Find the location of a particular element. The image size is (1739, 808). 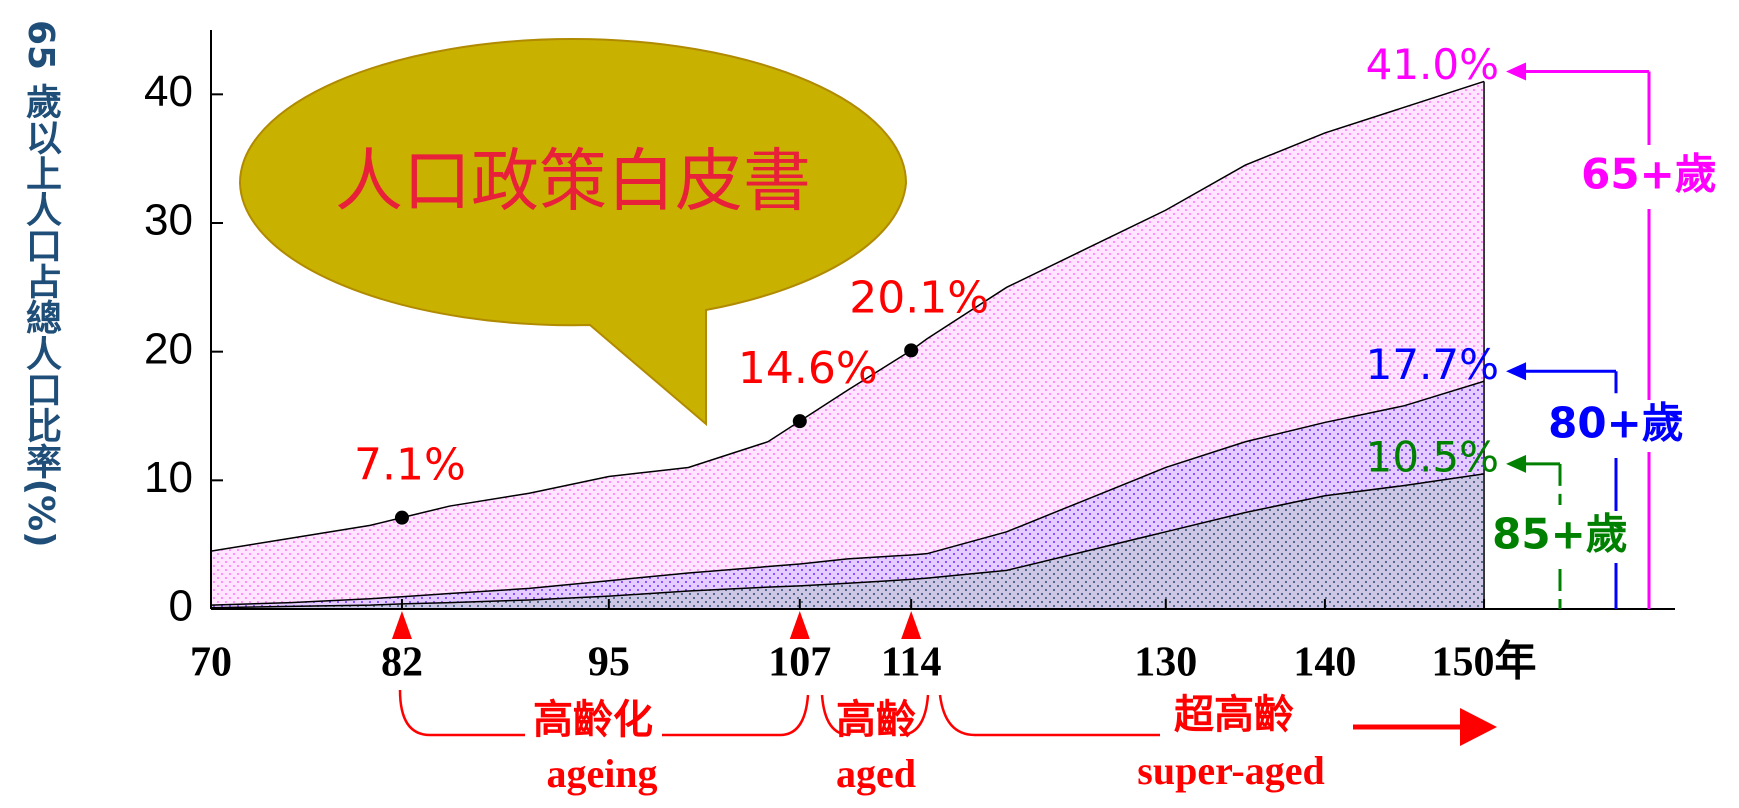

y-tick-label: 30 is located at coordinates (168, 220).